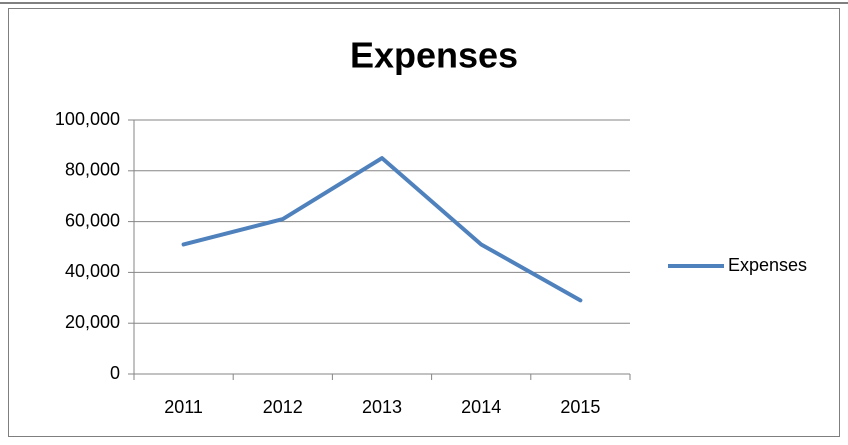 The height and width of the screenshot is (445, 848). I want to click on y-tick-label: 0, so click(115, 373).